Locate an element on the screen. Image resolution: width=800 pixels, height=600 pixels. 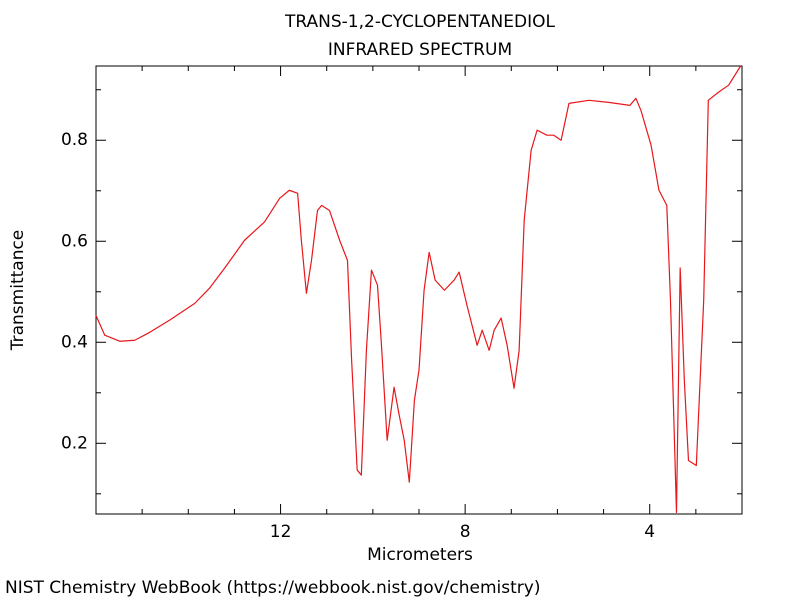
chart-subtitle: INFRARED SPECTRUM is located at coordinates (420, 50).